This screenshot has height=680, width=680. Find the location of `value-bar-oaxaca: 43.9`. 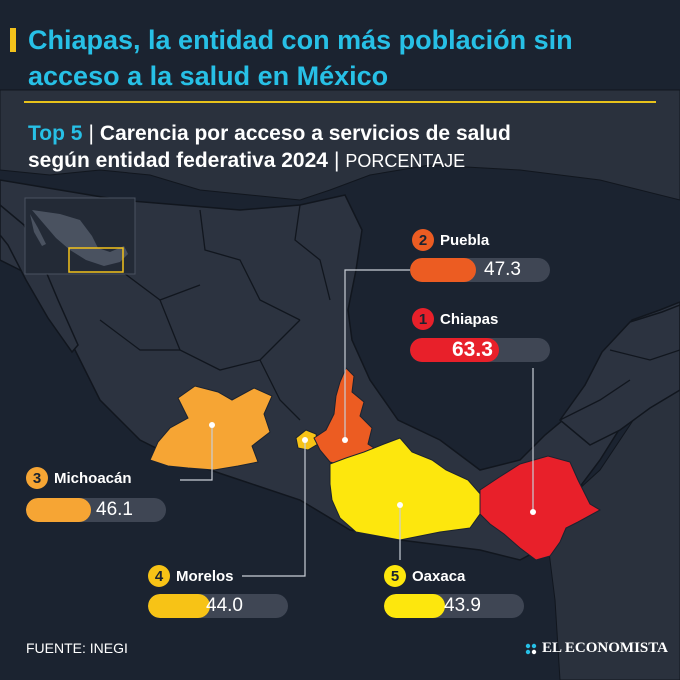

value-bar-oaxaca: 43.9 is located at coordinates (454, 606).